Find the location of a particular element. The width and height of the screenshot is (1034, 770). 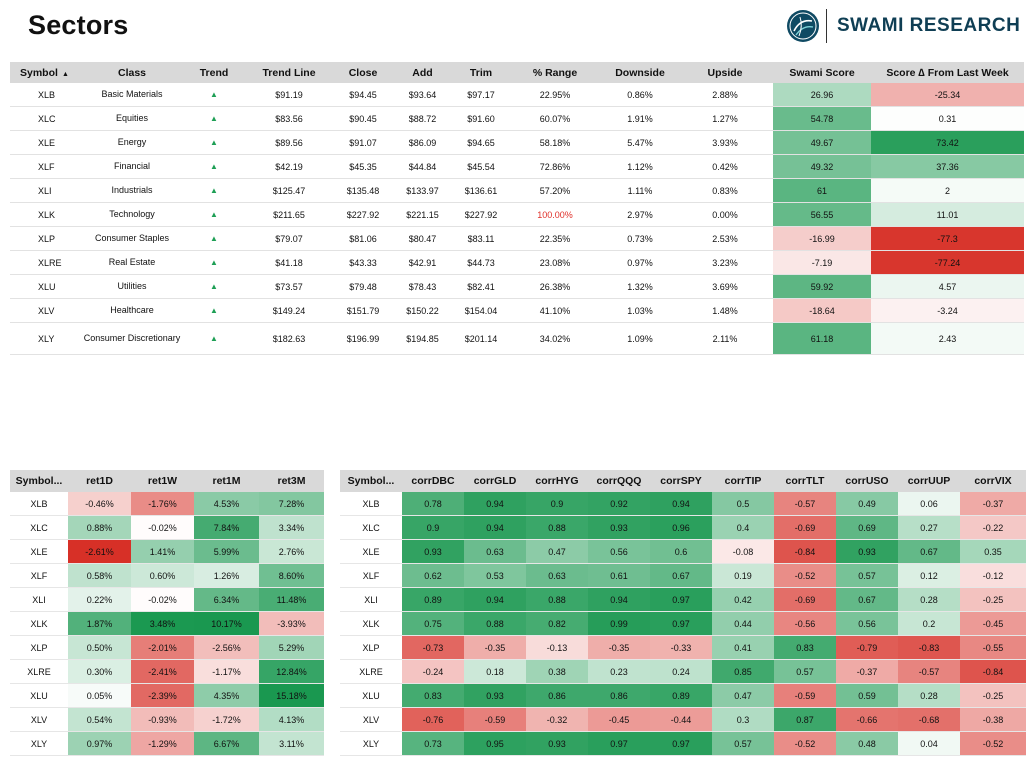

column-header-trend-line: Trend Line is located at coordinates (289, 72).